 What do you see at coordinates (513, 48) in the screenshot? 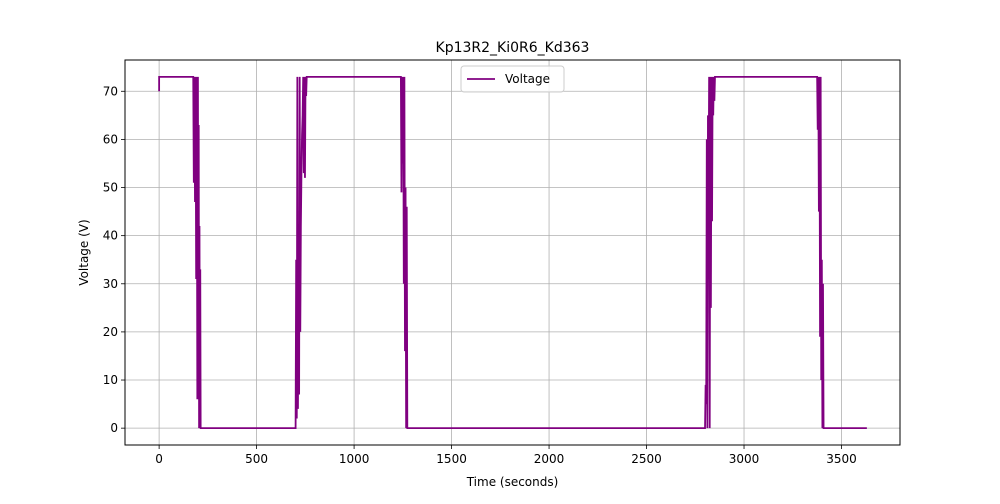
I see `chart-title: Kp13R2_Ki0R6_Kd363` at bounding box center [513, 48].